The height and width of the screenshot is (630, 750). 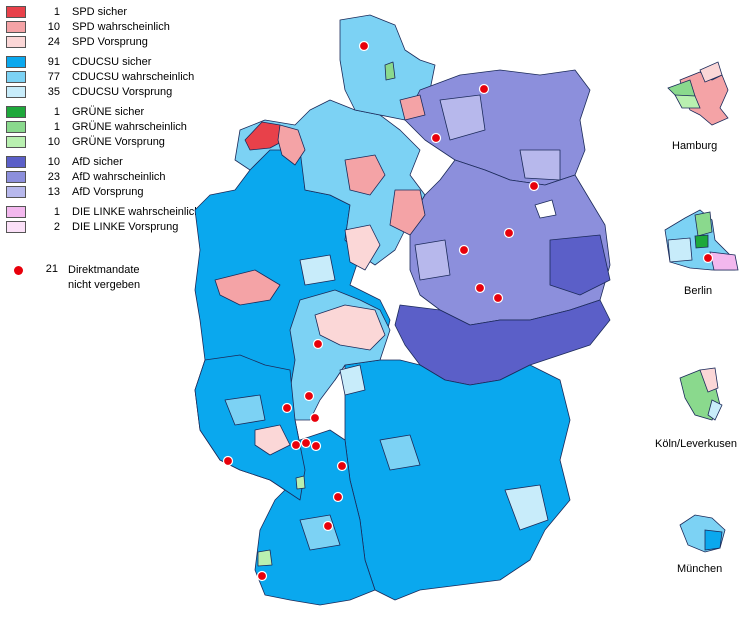 I want to click on legend-count: 35, so click(x=53, y=91).